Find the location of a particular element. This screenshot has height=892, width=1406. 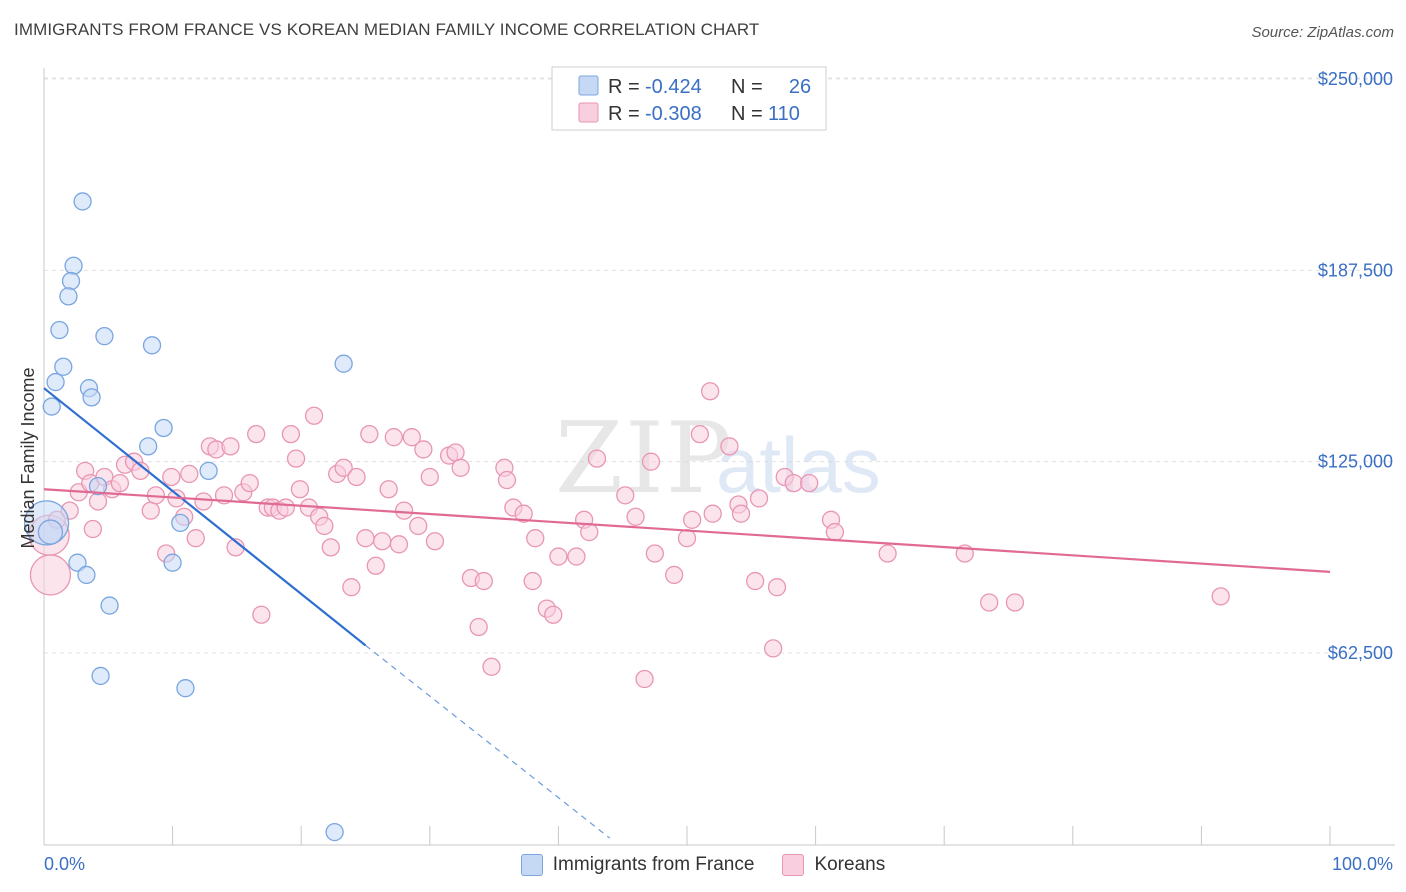

legend-item-france: Immigrants from France is located at coordinates (637, 865).